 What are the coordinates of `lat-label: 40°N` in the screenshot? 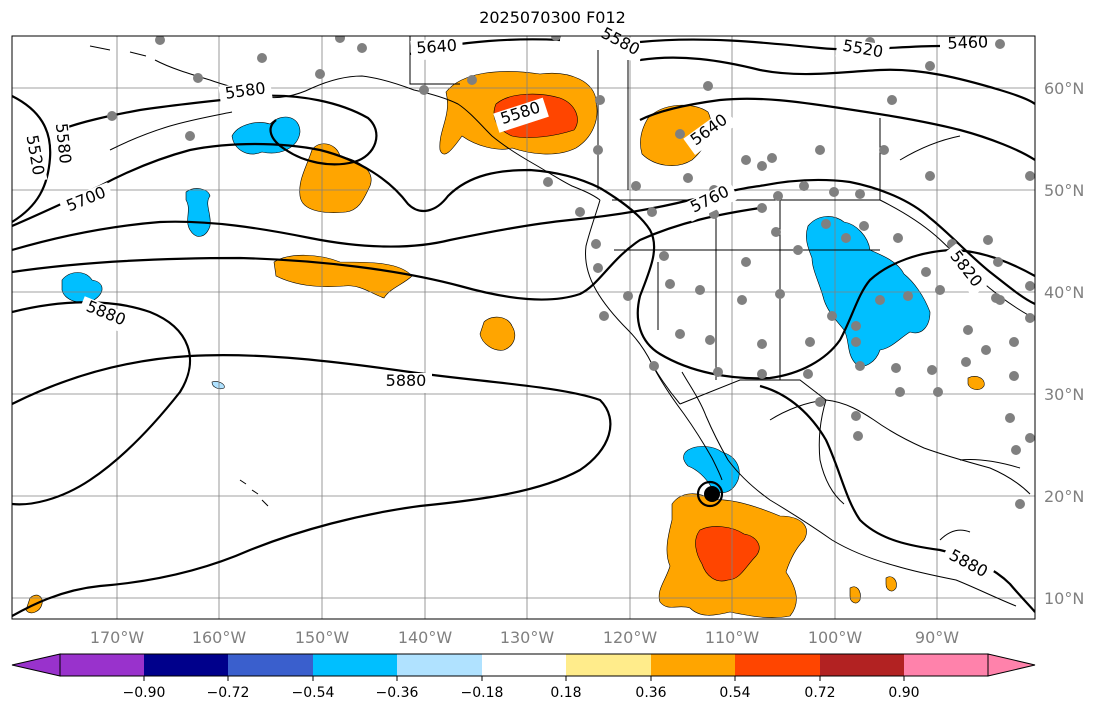 It's located at (1064, 292).